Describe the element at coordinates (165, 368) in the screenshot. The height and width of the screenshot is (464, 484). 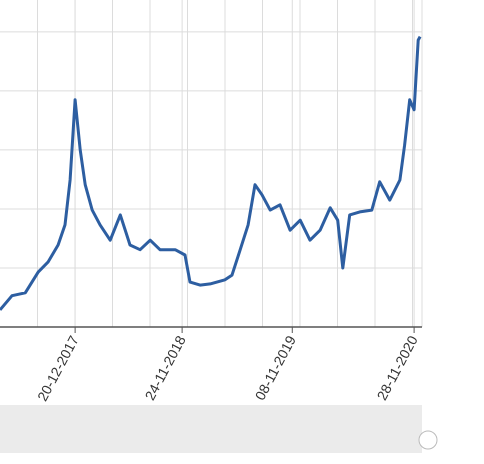
I see `x-tick-label: 24-11-2018` at that location.